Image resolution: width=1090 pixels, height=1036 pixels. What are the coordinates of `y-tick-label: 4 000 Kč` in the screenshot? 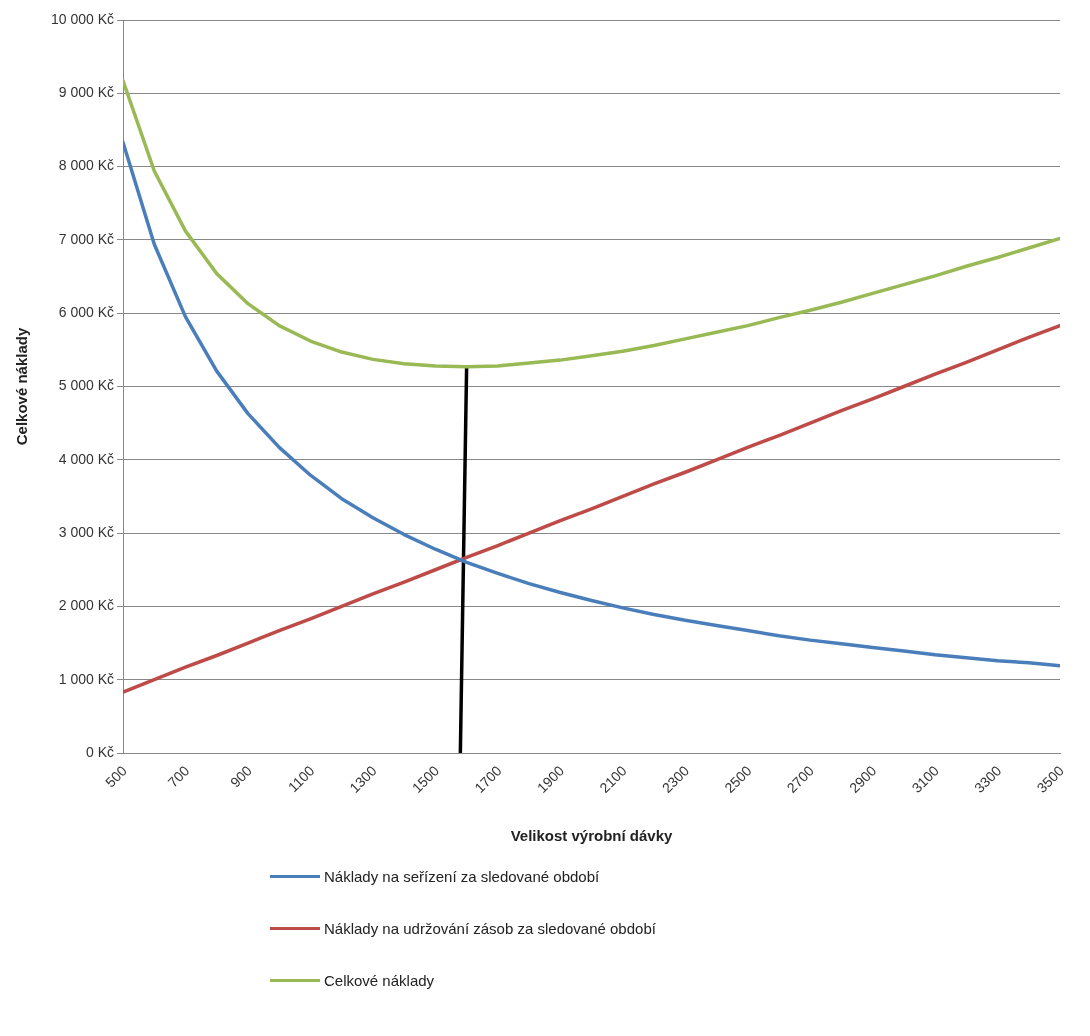 It's located at (86, 458).